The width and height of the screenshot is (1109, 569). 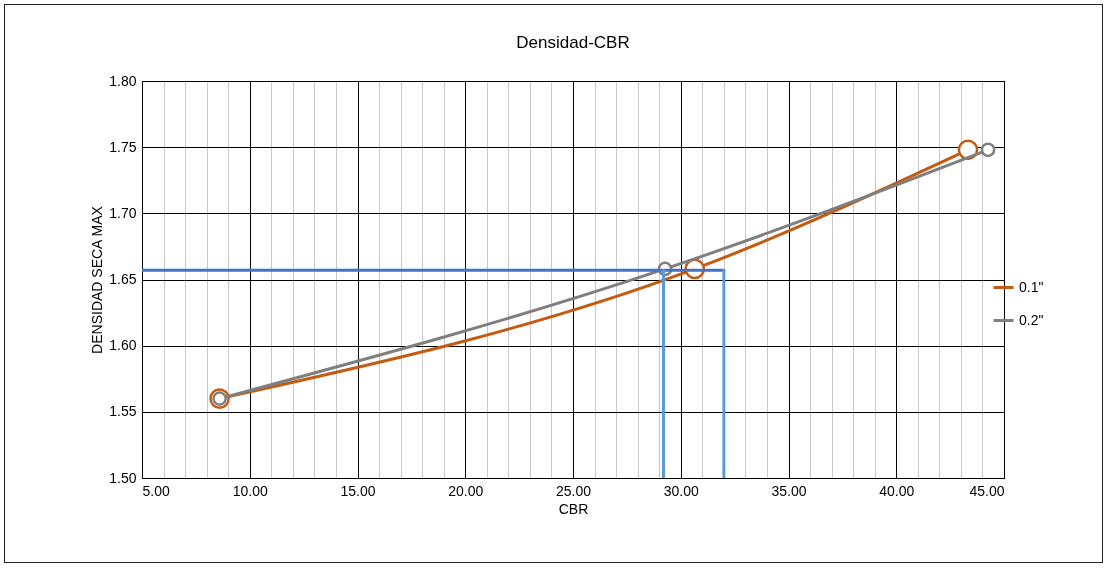 What do you see at coordinates (97, 279) in the screenshot?
I see `y-axis-title: DENSIDAD SECA MAX` at bounding box center [97, 279].